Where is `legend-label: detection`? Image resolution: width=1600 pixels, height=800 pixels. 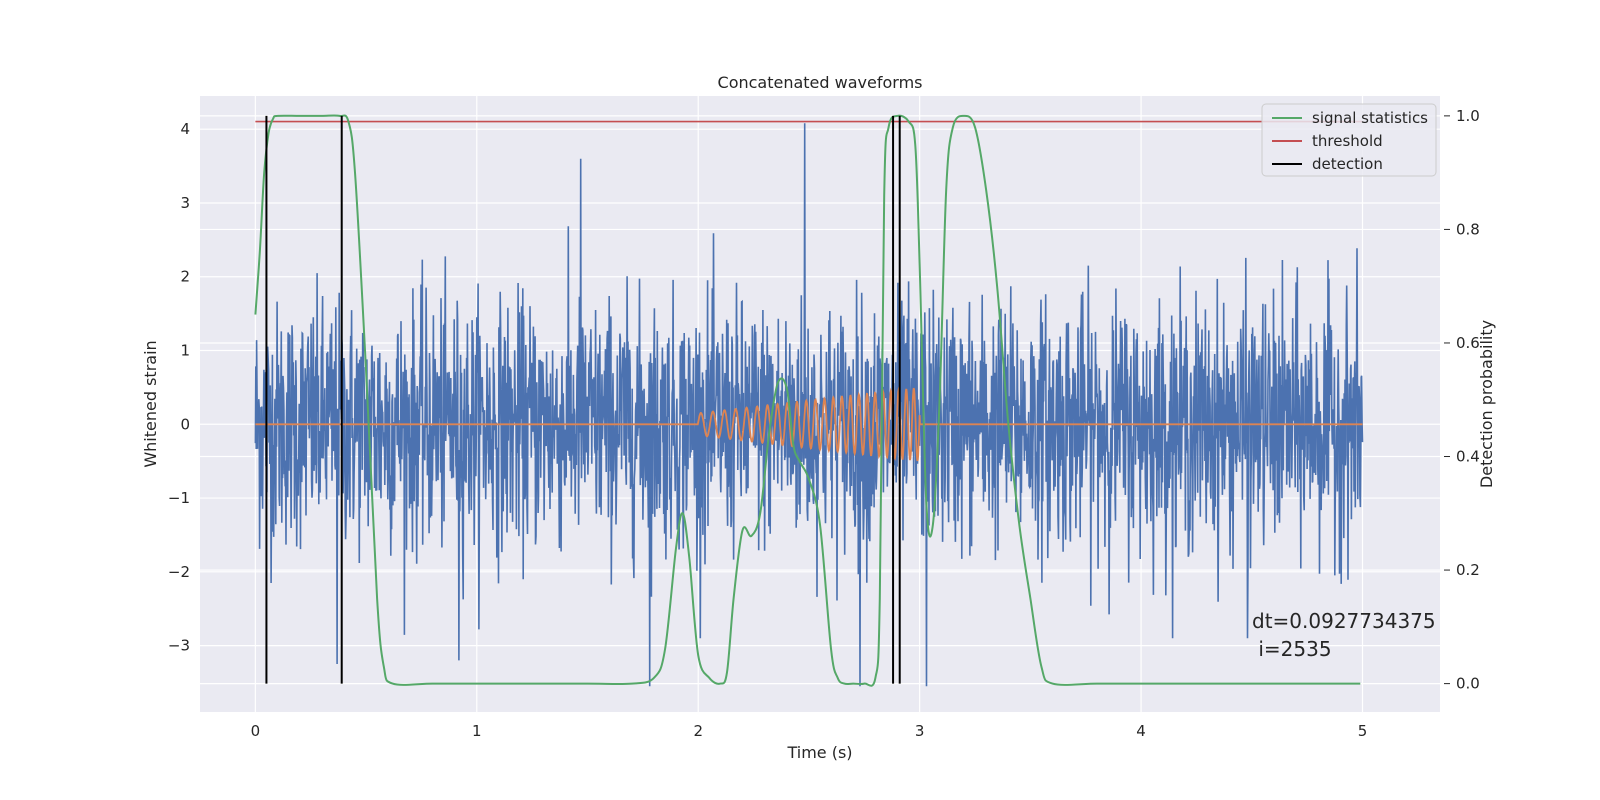
legend-label: detection is located at coordinates (1347, 164).